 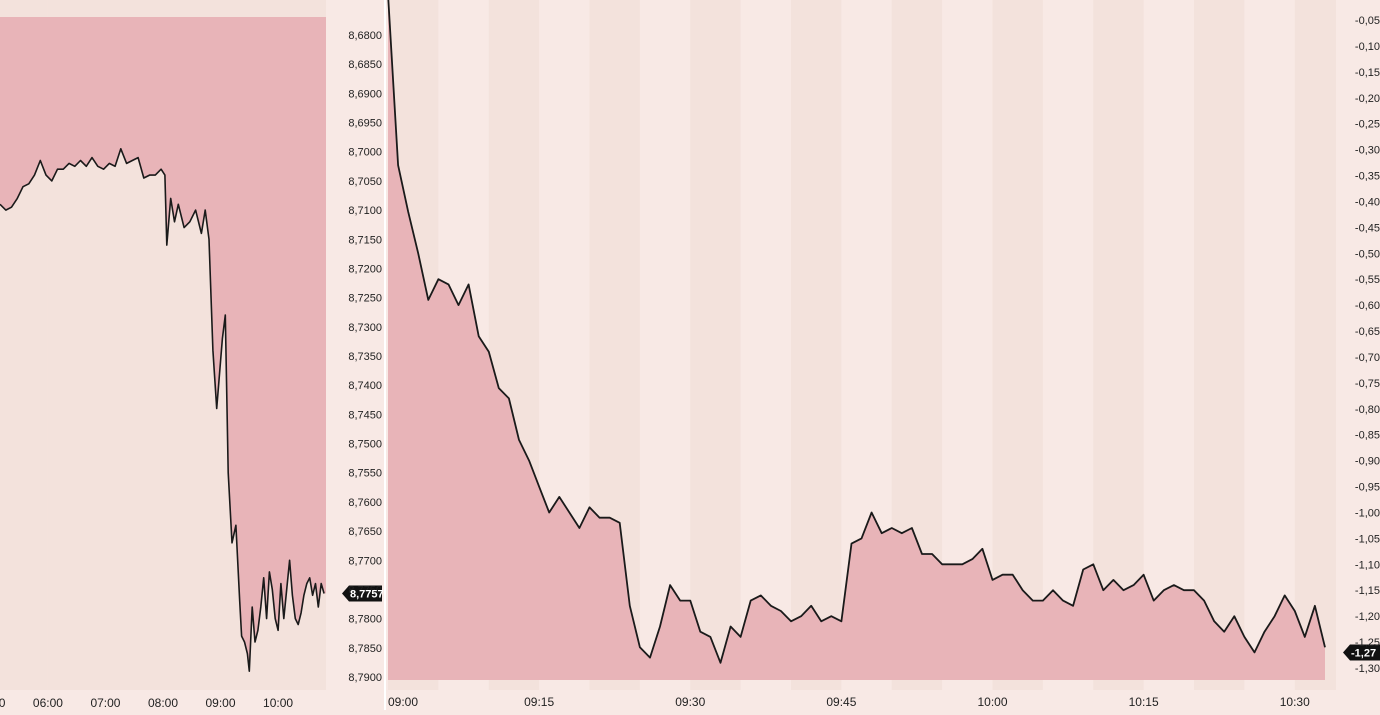 I want to click on y-tick-label: 8,7800, so click(x=365, y=620).